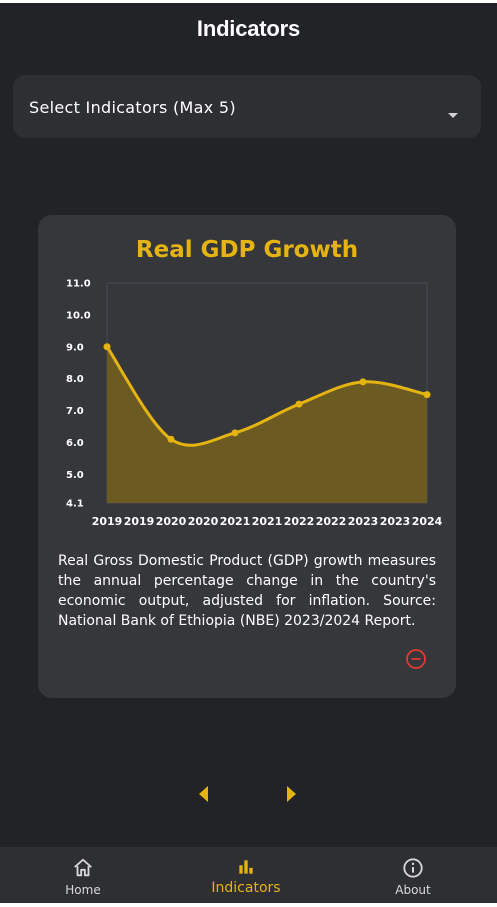 The image size is (497, 907). What do you see at coordinates (78, 284) in the screenshot?
I see `y-tick-label: 11.0` at bounding box center [78, 284].